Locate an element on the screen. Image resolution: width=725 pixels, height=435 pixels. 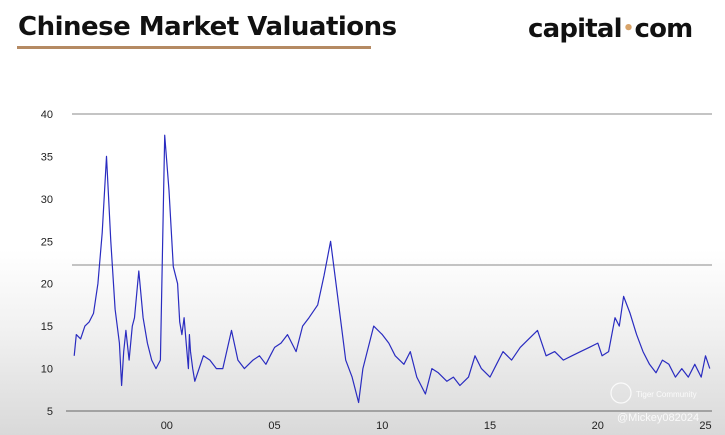
y-tick-label: 30 is located at coordinates (47, 200).